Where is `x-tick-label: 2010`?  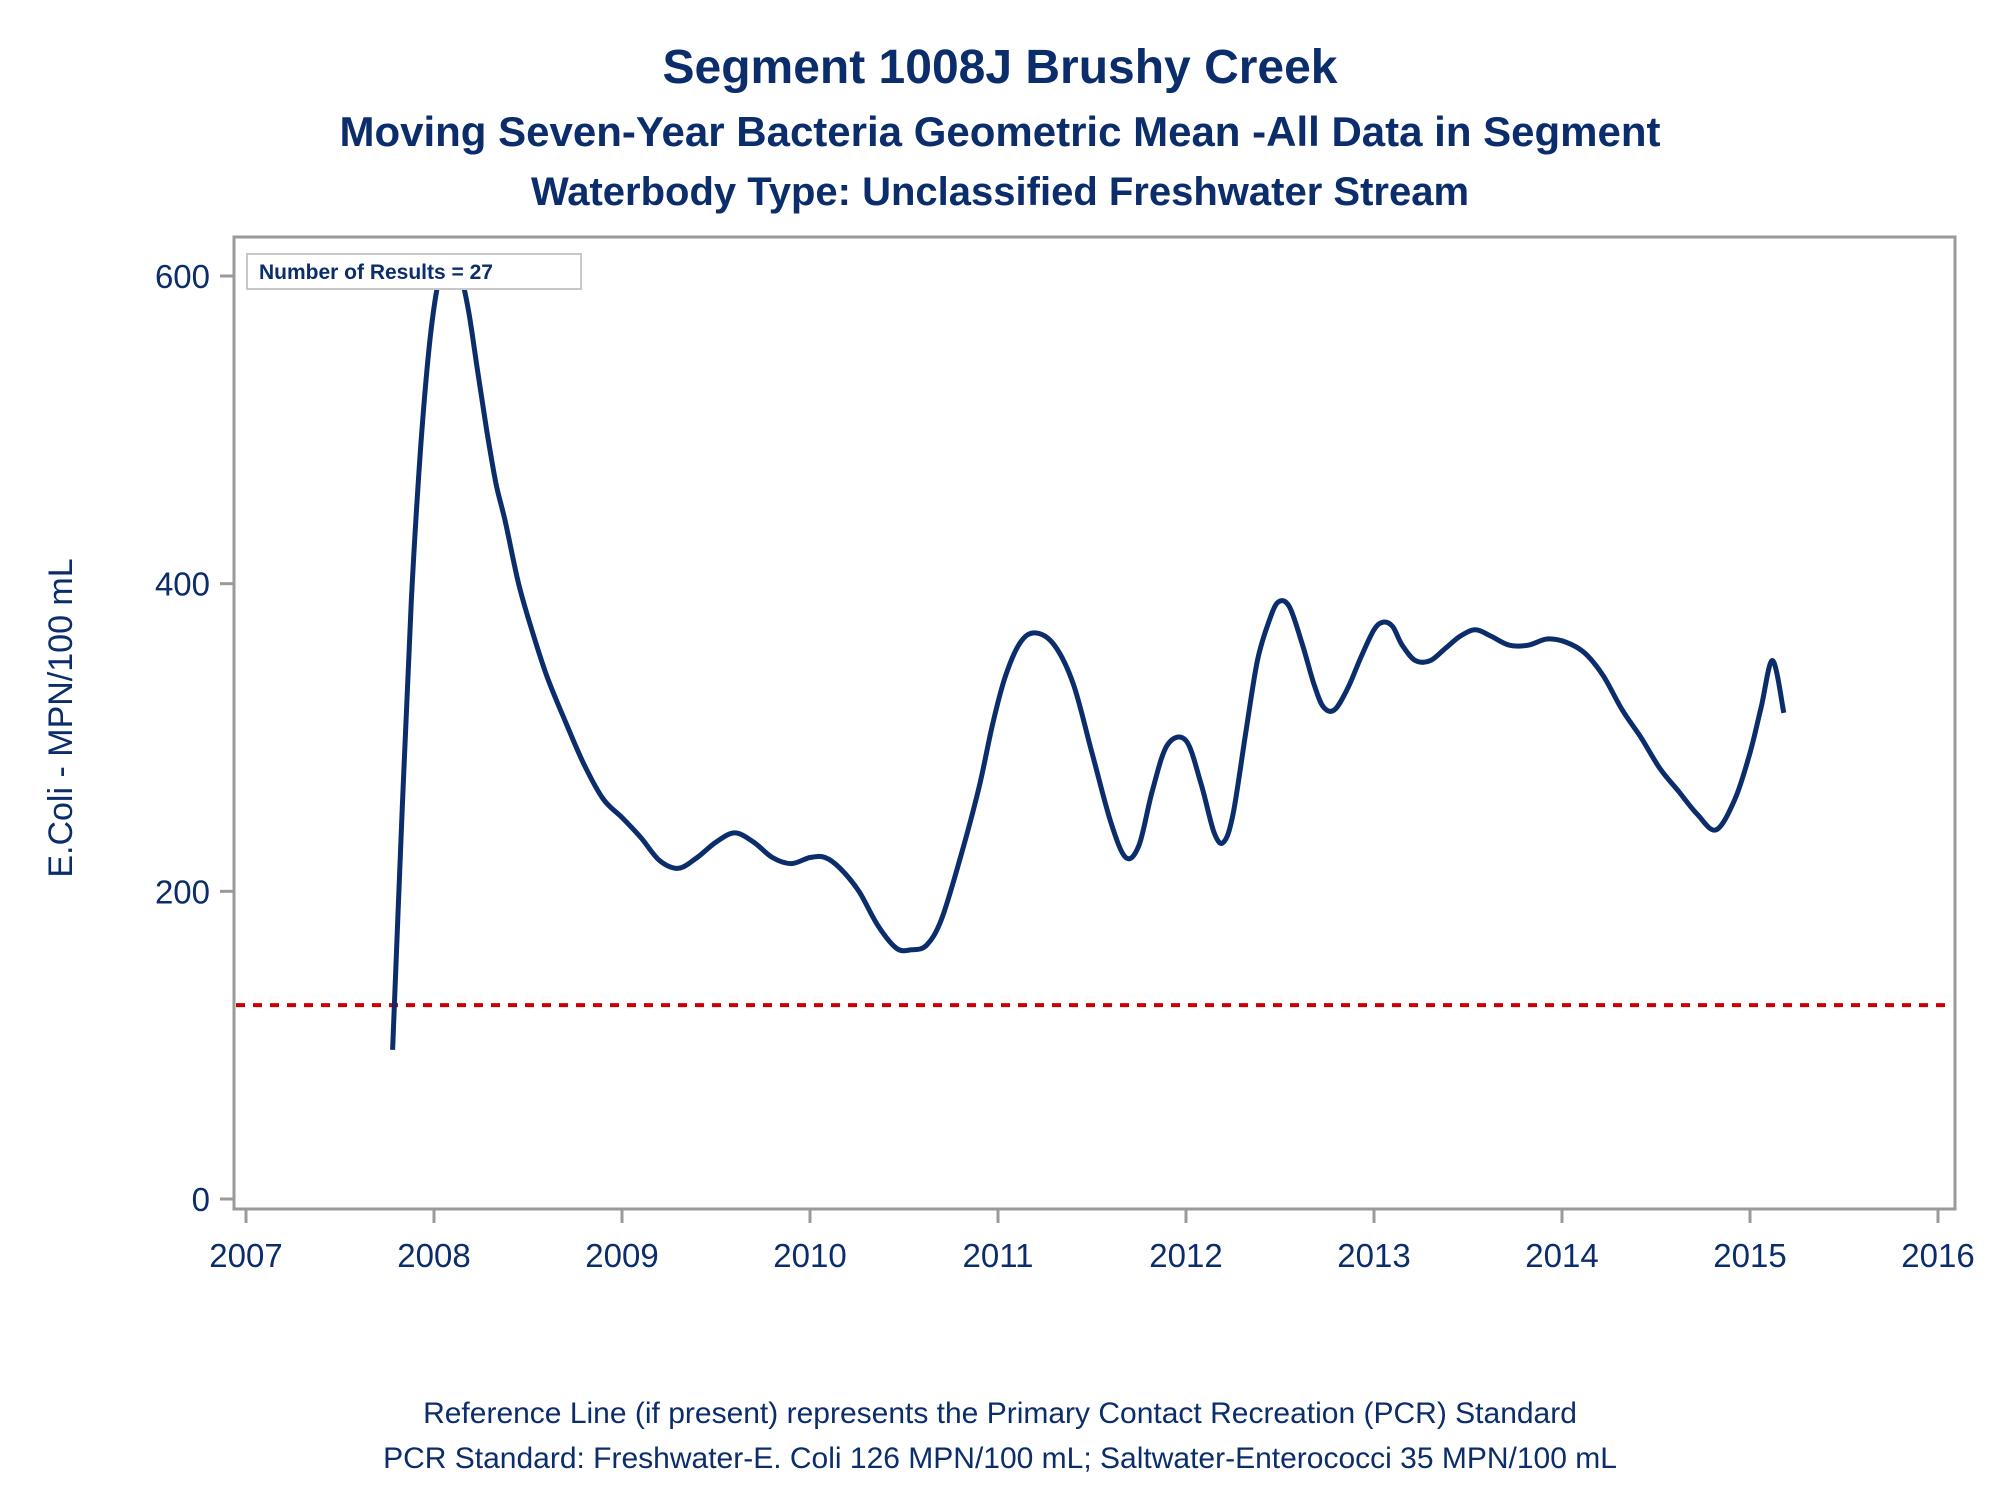 x-tick-label: 2010 is located at coordinates (809, 1255).